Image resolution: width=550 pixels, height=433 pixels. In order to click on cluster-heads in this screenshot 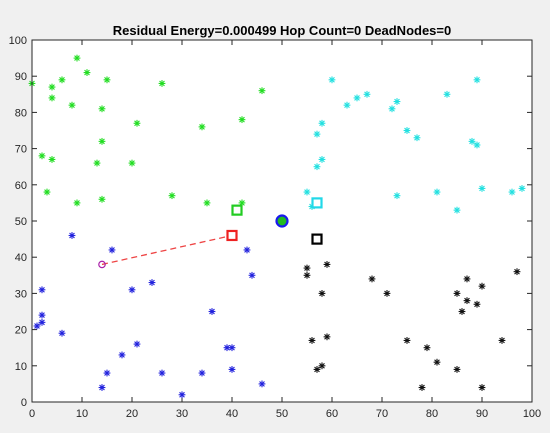, I will do `click(274, 221)`.